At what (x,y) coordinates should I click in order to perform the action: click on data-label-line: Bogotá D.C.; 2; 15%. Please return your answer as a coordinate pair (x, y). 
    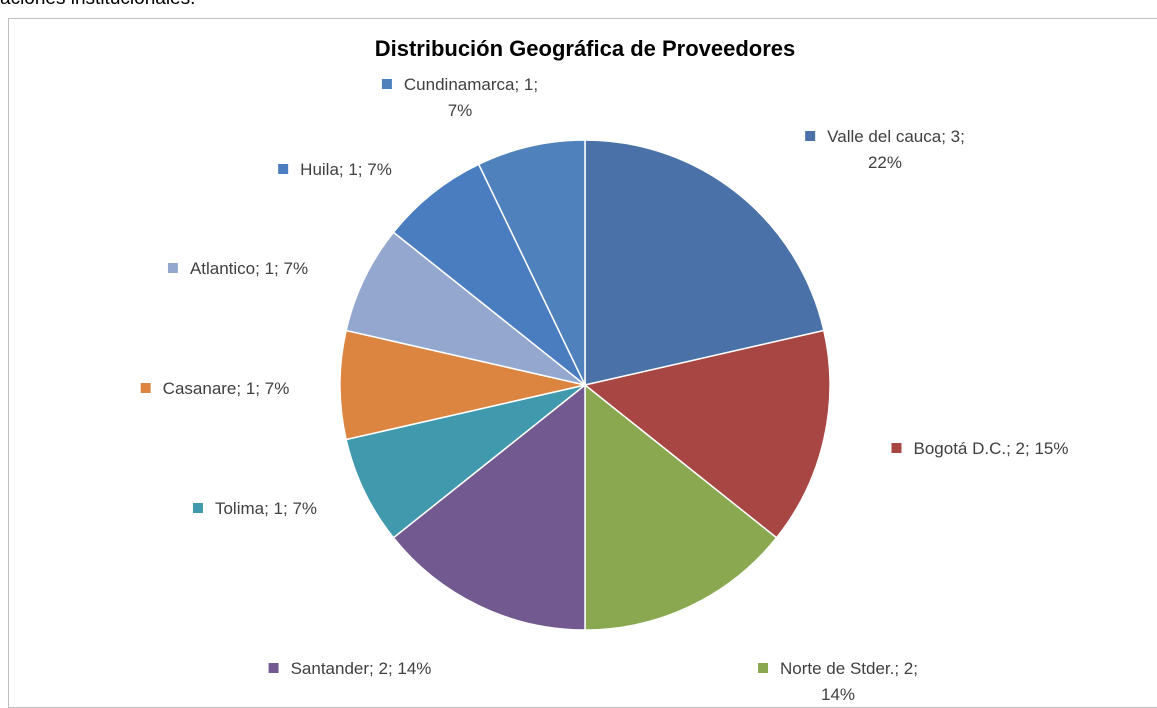
    Looking at the image, I should click on (980, 449).